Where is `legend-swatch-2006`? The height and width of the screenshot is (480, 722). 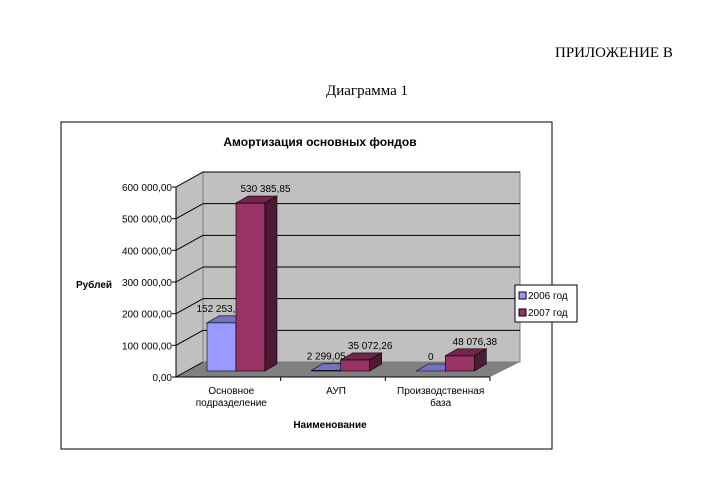
legend-swatch-2006 is located at coordinates (522, 295).